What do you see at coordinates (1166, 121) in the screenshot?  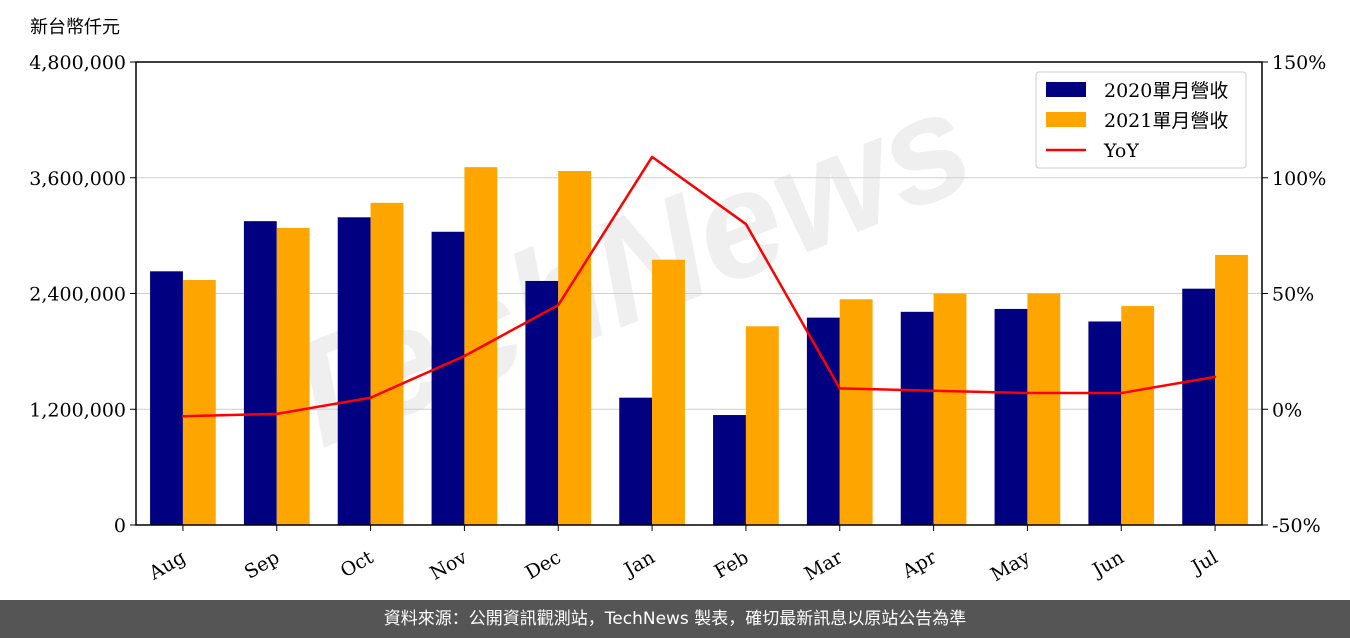 I see `legend-label: 2021單月營收` at bounding box center [1166, 121].